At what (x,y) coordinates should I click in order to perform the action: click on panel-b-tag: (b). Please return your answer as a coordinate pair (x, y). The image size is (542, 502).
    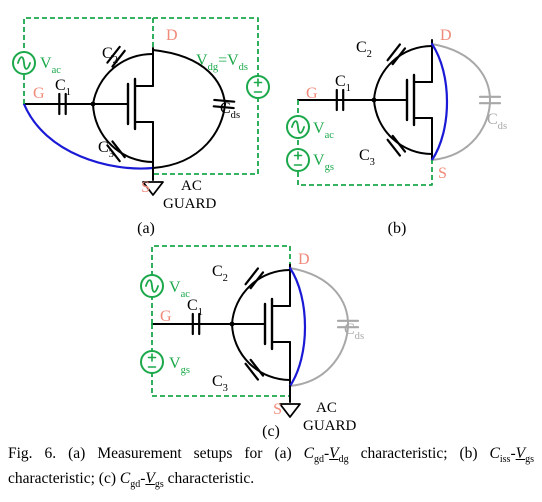
    Looking at the image, I should click on (397, 228).